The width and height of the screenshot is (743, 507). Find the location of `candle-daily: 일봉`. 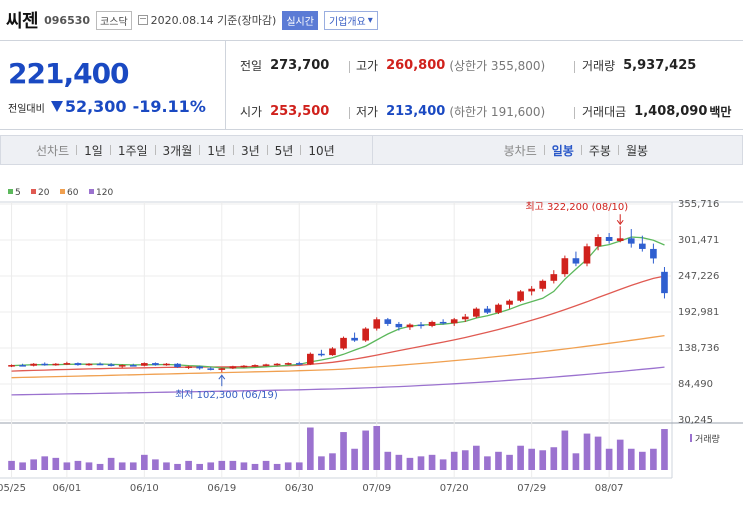

candle-daily: 일봉 is located at coordinates (562, 150).